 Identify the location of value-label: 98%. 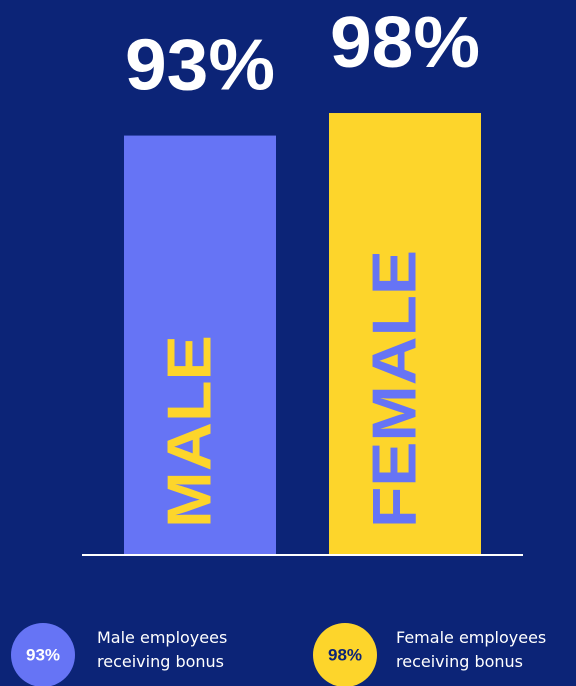
(405, 43).